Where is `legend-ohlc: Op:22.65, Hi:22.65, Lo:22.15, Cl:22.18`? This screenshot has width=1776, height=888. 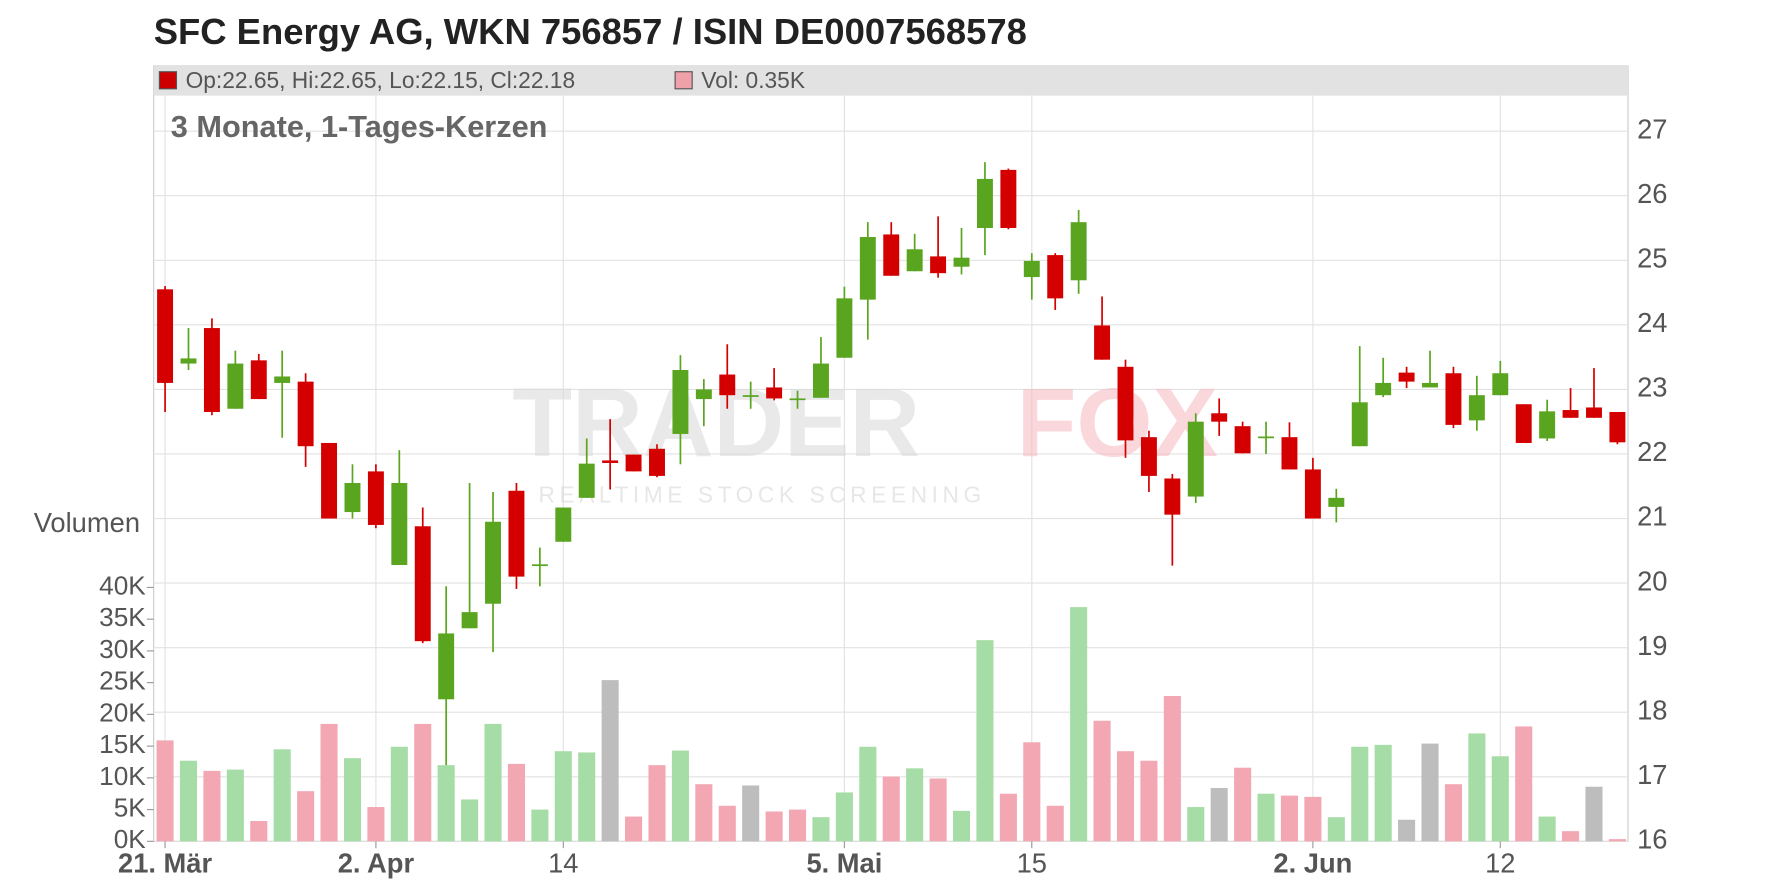
legend-ohlc: Op:22.65, Hi:22.65, Lo:22.15, Cl:22.18 is located at coordinates (381, 80).